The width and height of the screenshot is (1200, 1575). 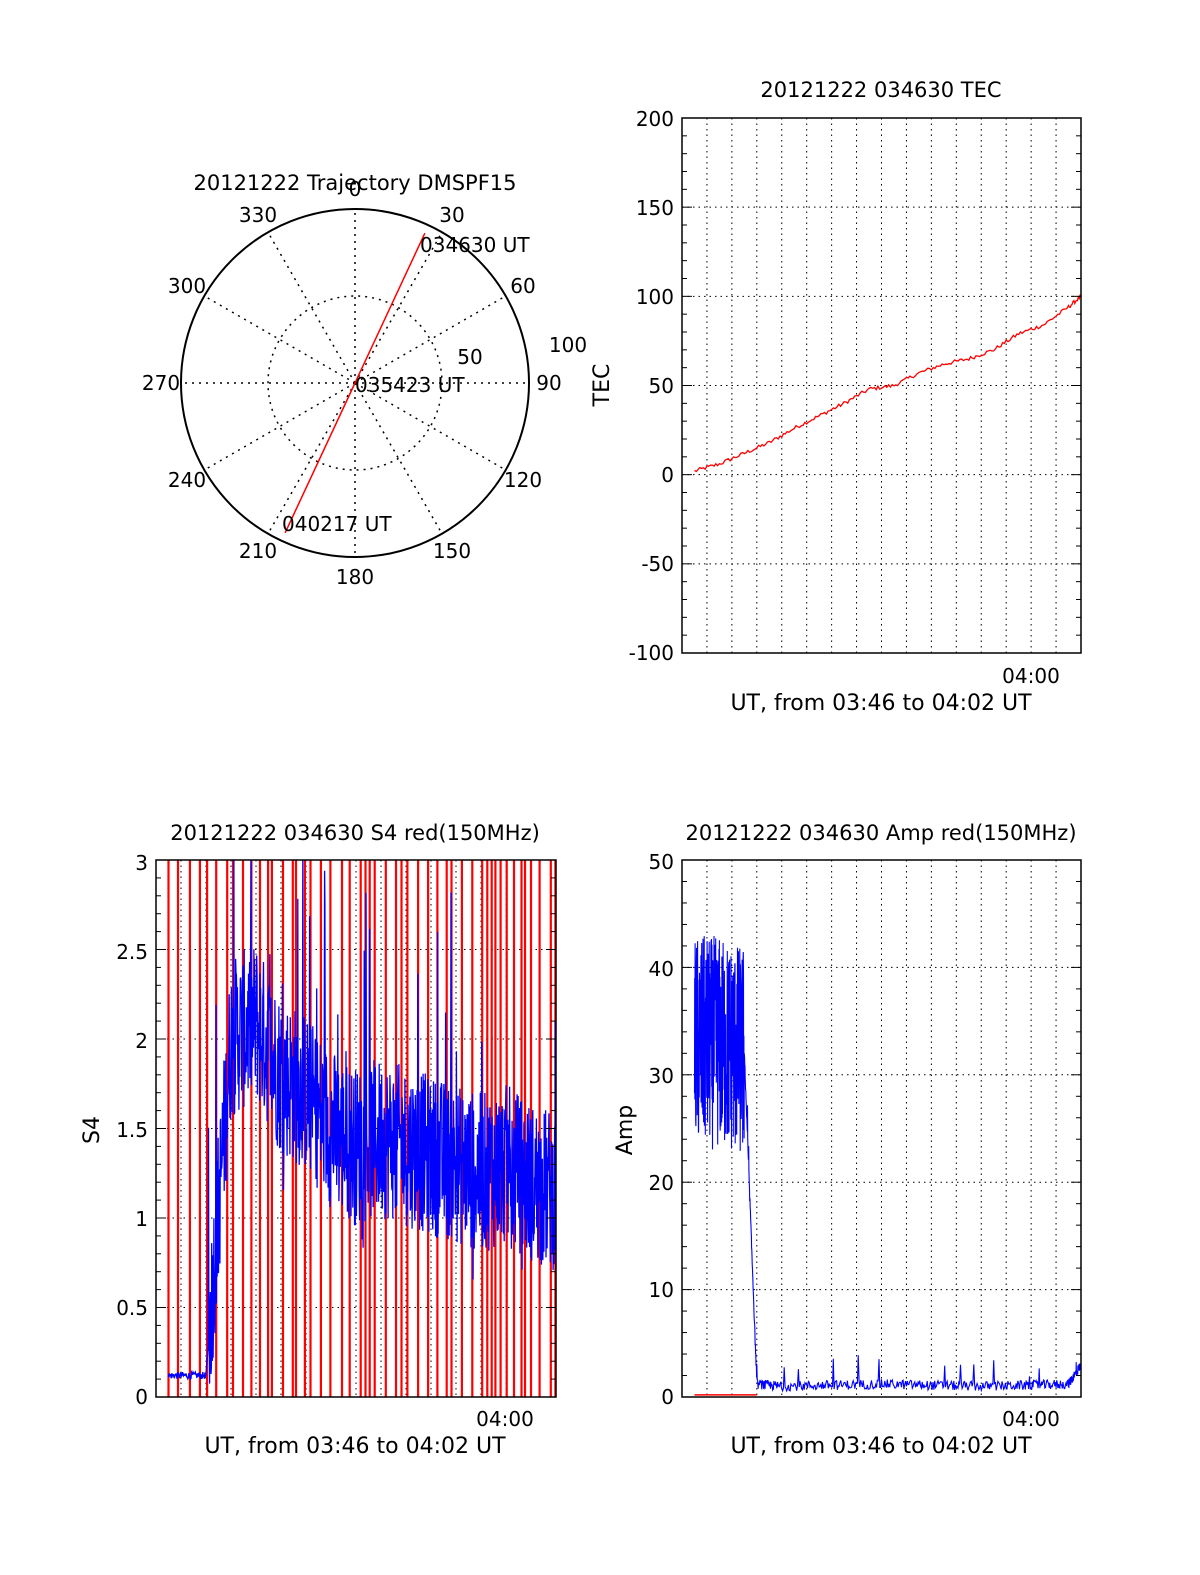 I want to click on tec-ytick: 0, so click(x=667, y=475).